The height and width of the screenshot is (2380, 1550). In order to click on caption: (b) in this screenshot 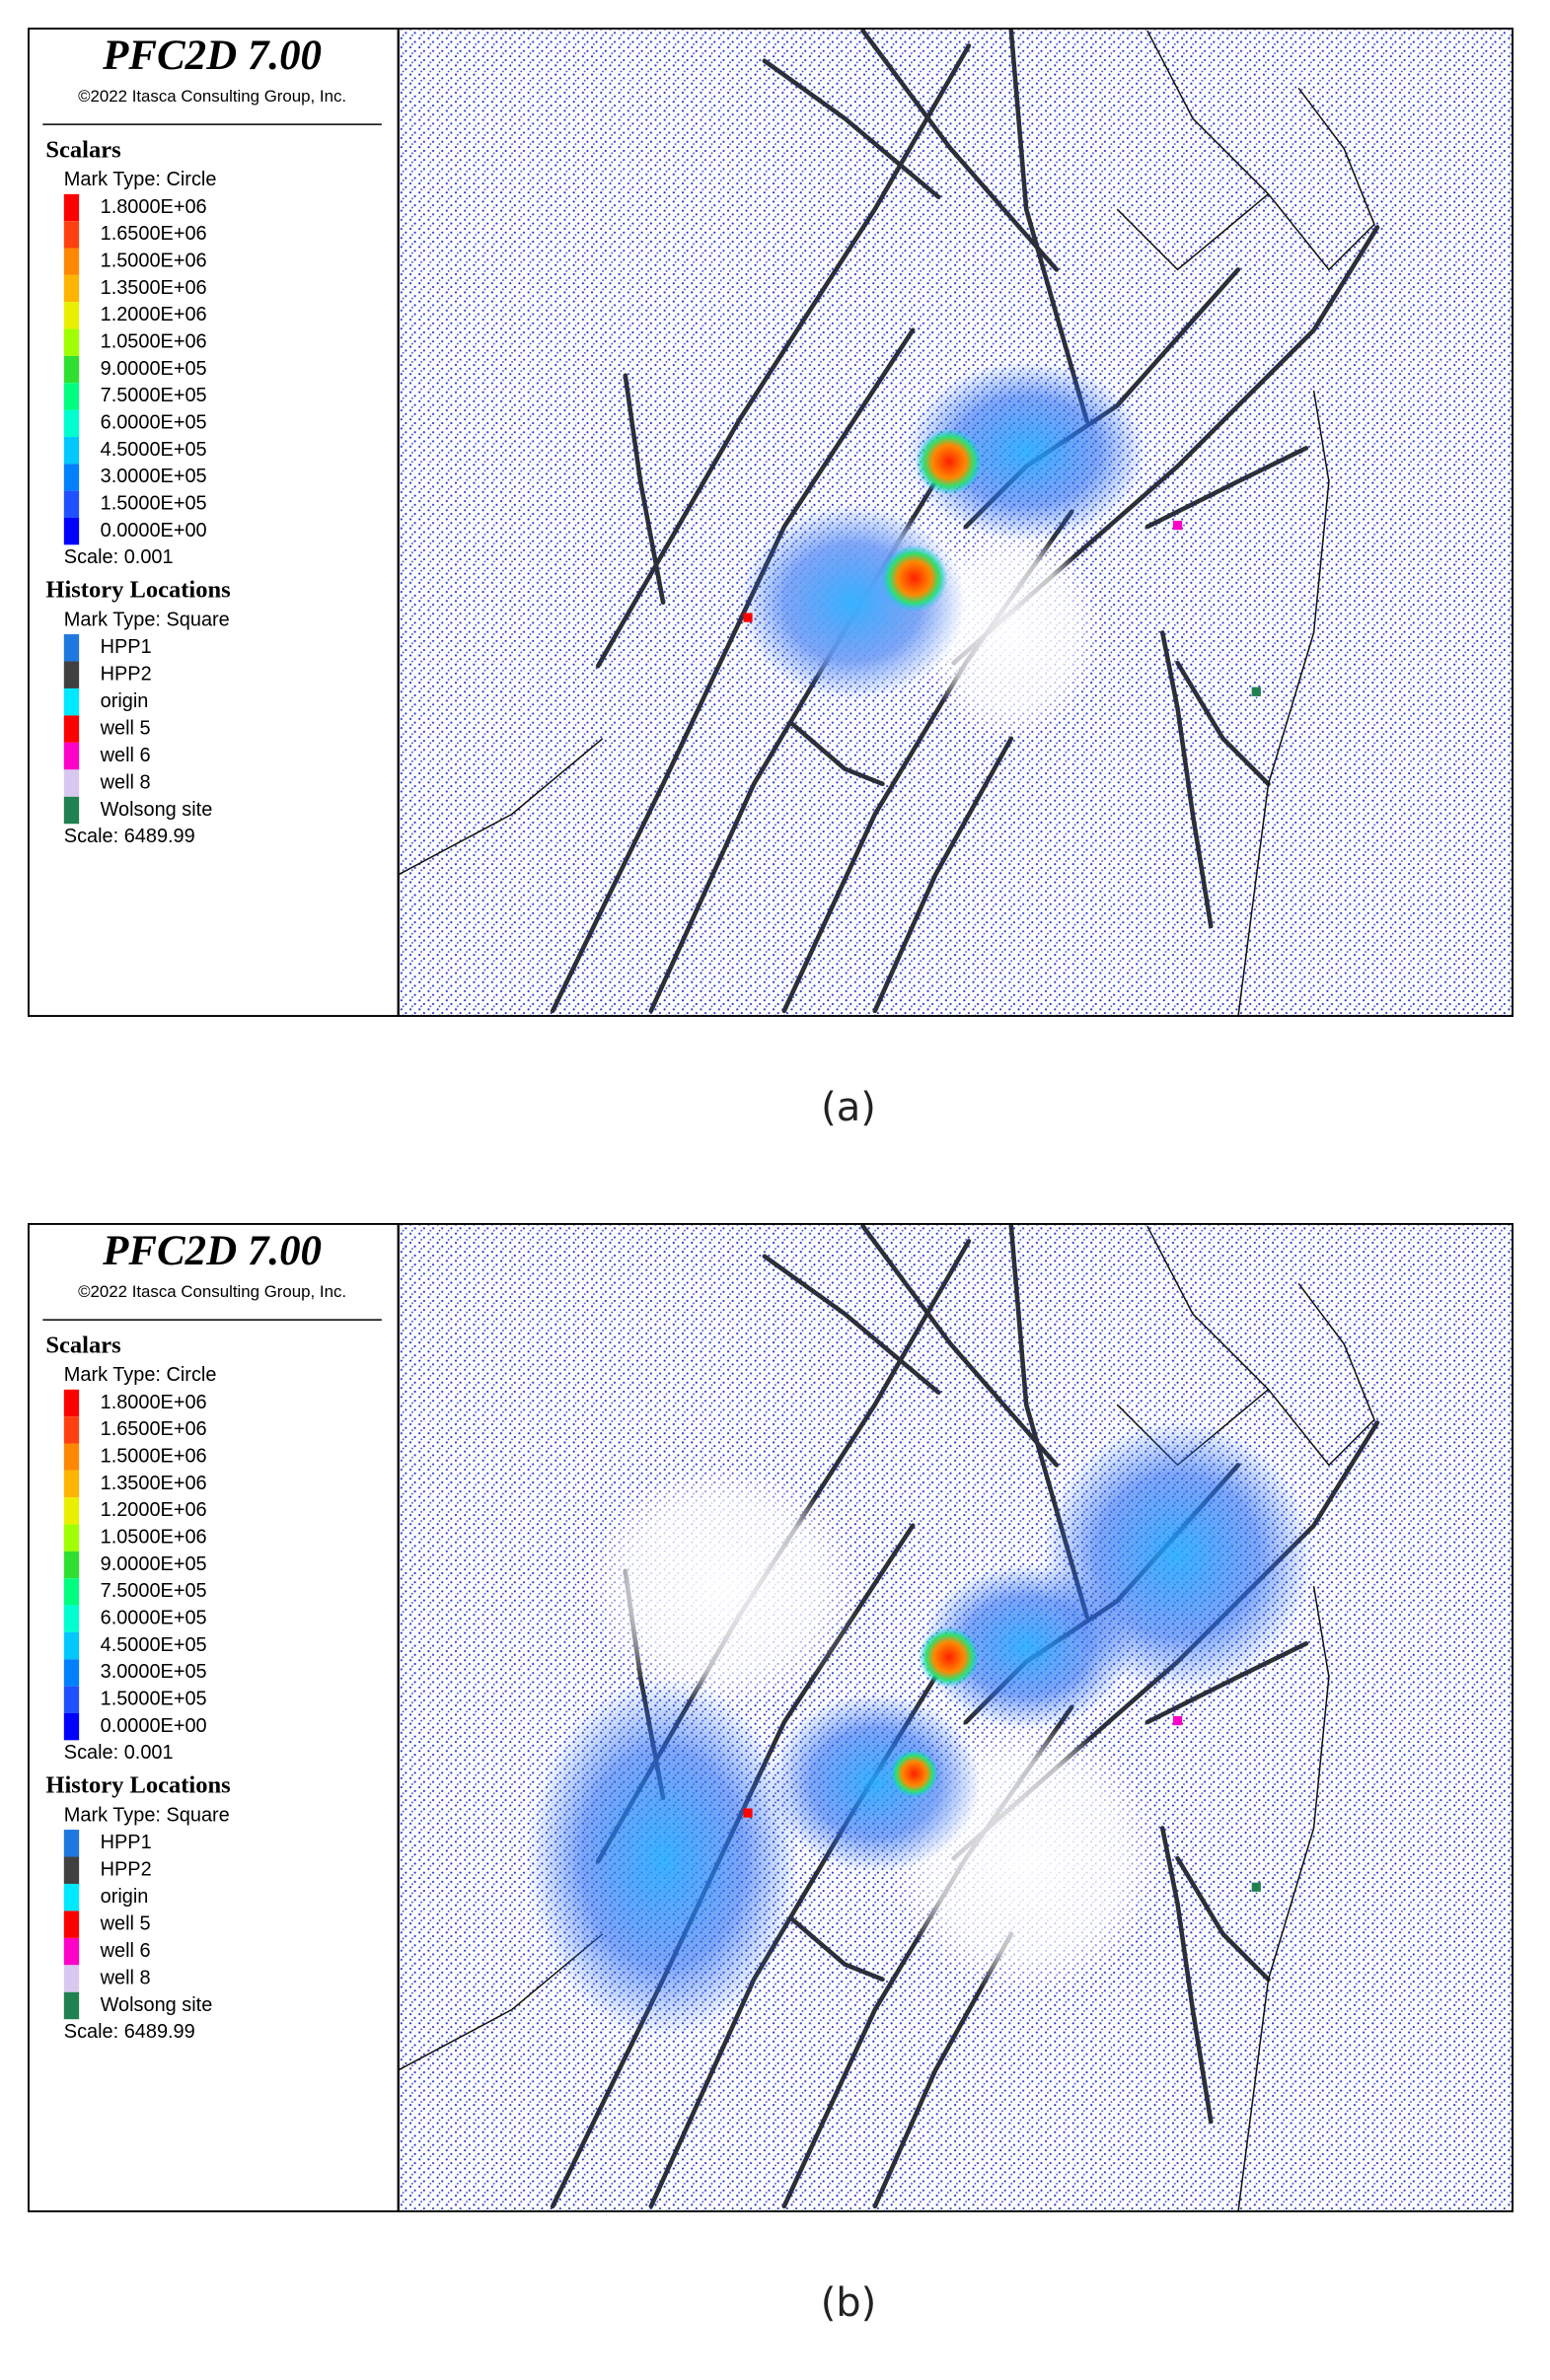, I will do `click(848, 2303)`.